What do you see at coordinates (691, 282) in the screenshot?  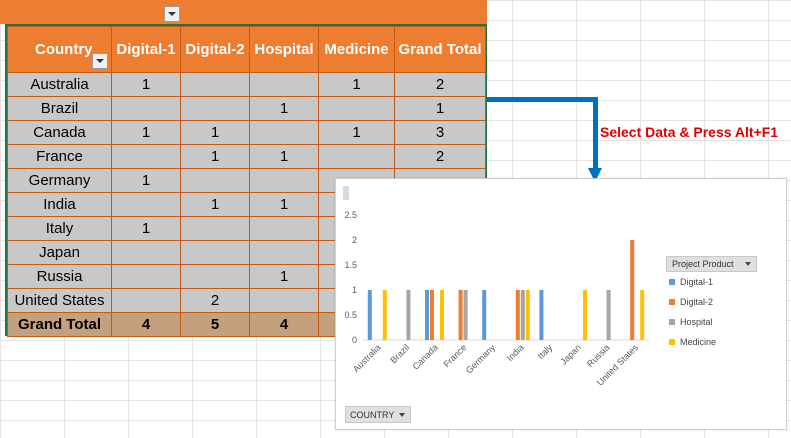 I see `legend-item: Digital-1` at bounding box center [691, 282].